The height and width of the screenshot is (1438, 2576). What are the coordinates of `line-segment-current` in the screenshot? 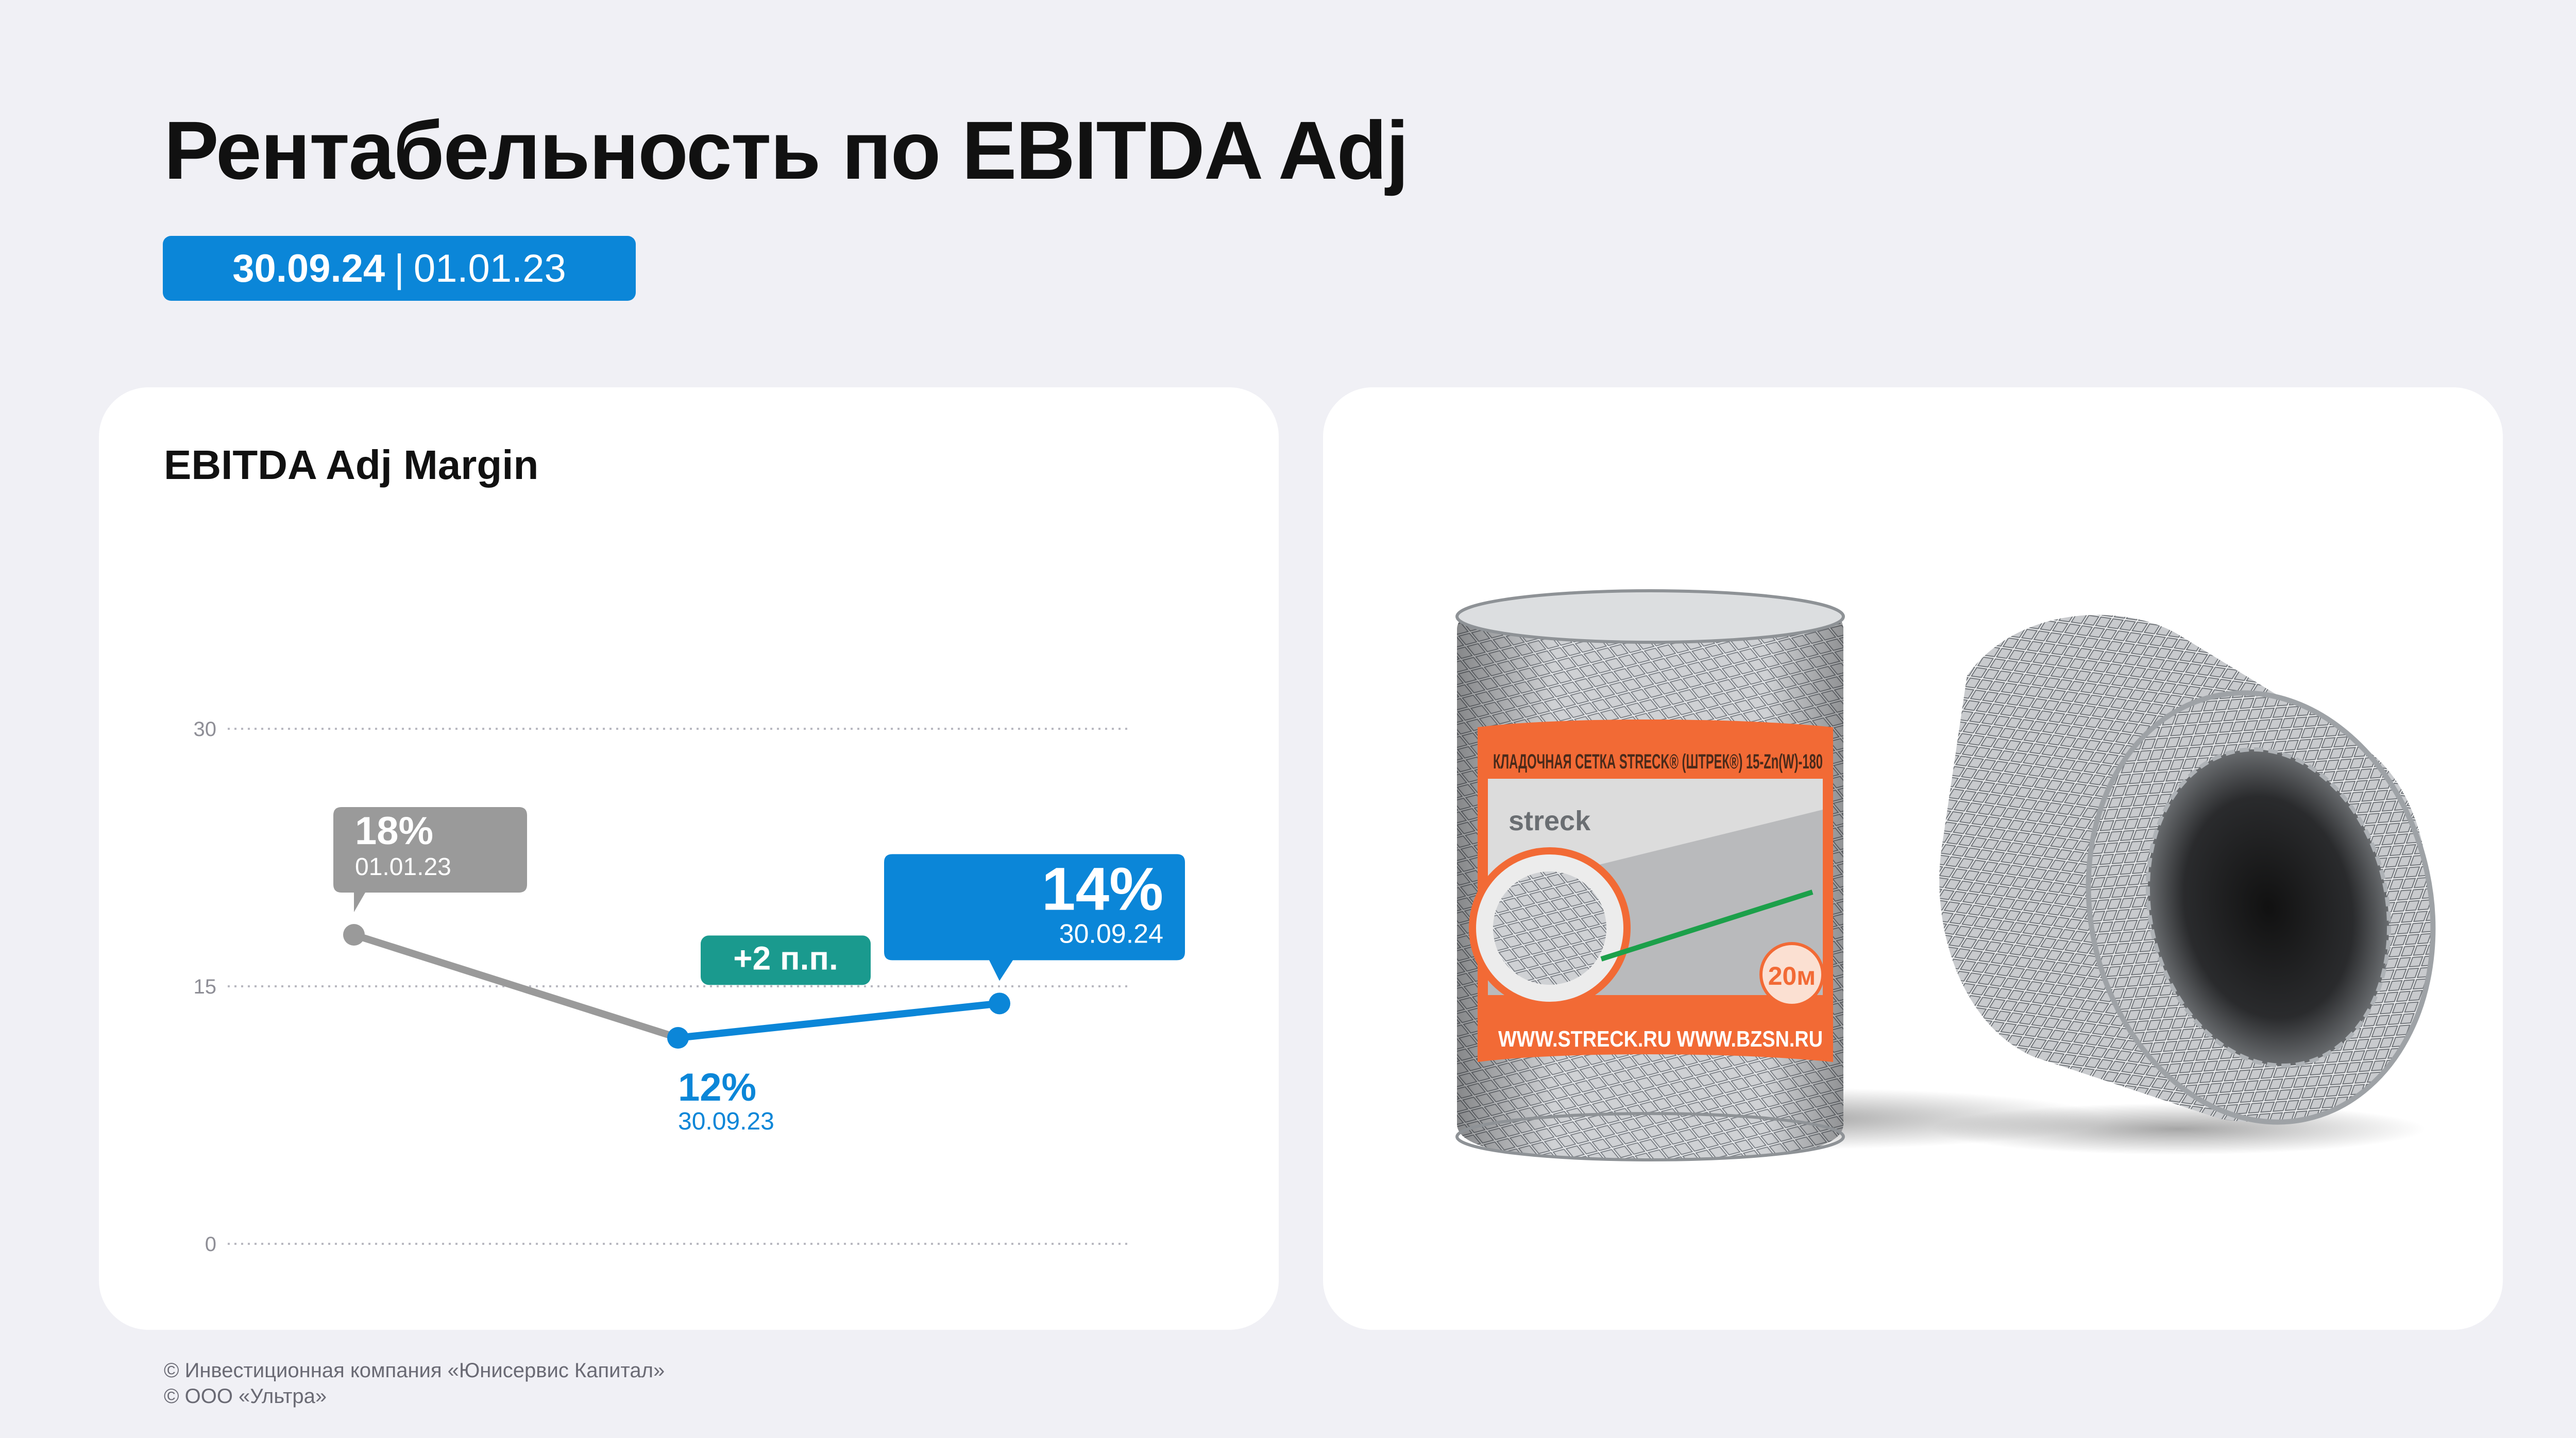 It's located at (838, 1020).